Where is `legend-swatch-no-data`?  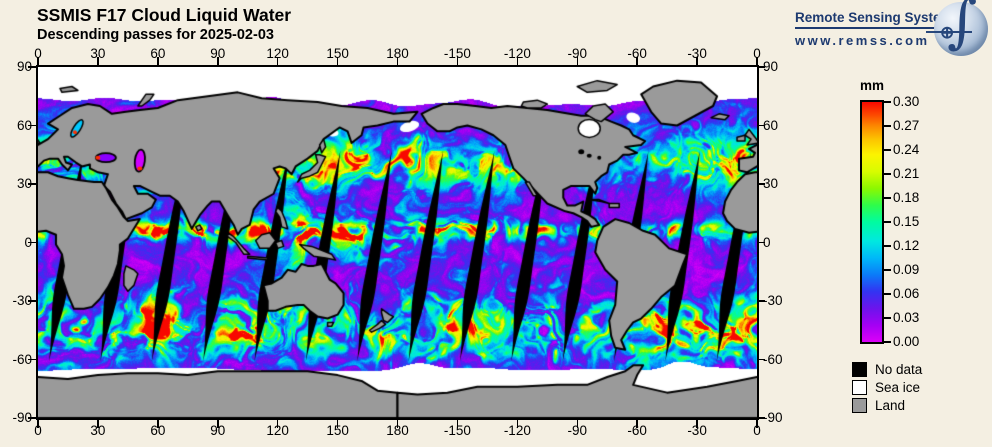
legend-swatch-no-data is located at coordinates (859, 369).